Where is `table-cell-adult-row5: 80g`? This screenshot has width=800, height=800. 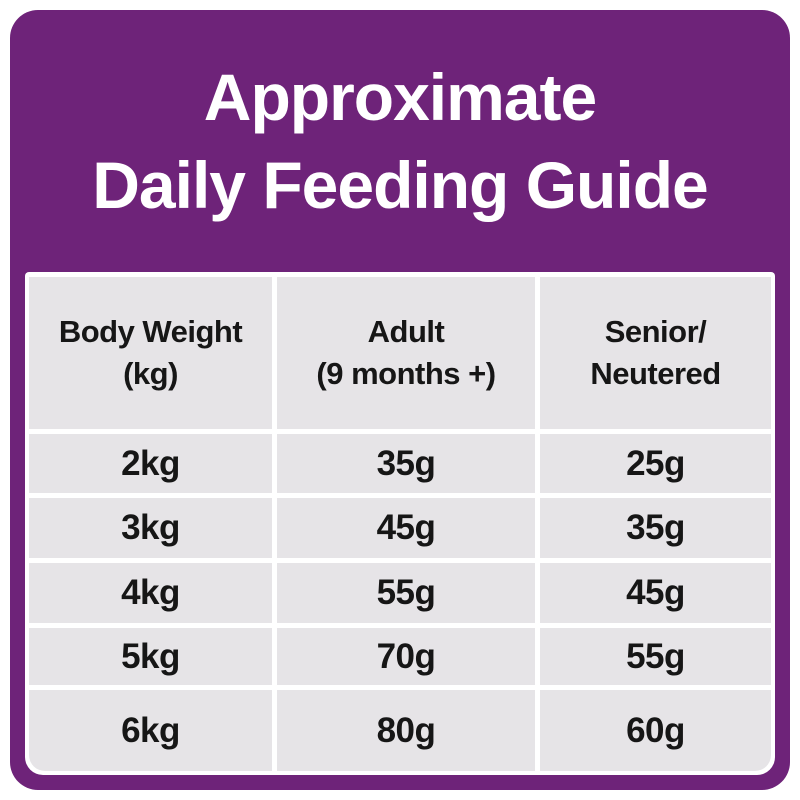 table-cell-adult-row5: 80g is located at coordinates (406, 730).